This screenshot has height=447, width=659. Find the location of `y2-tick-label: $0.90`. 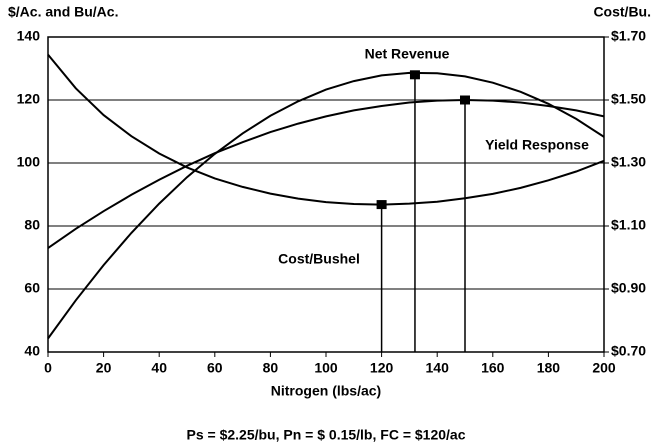

y2-tick-label: $0.90 is located at coordinates (628, 288).